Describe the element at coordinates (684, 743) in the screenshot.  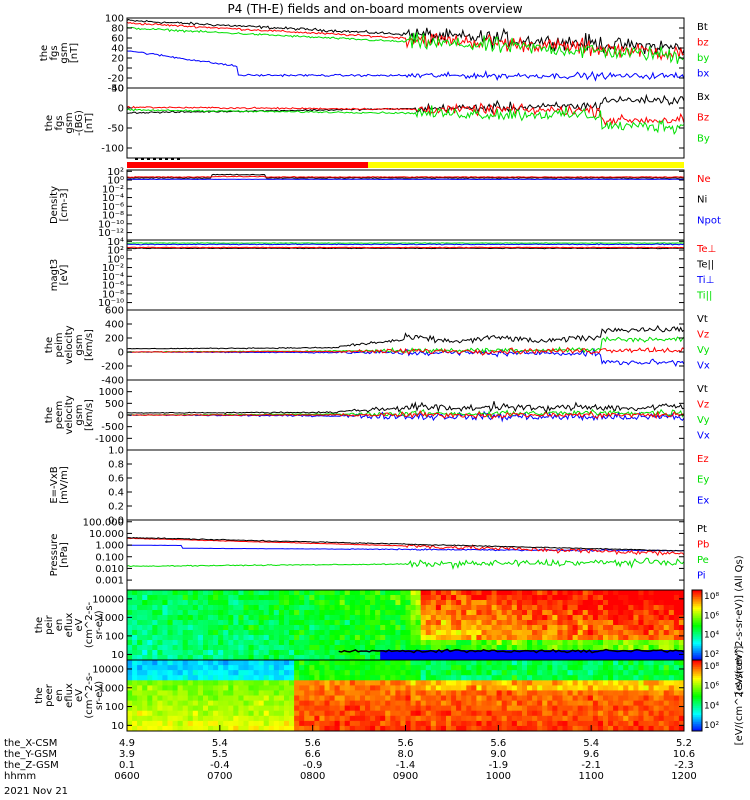
I see `x-tick-label: 5.2` at that location.